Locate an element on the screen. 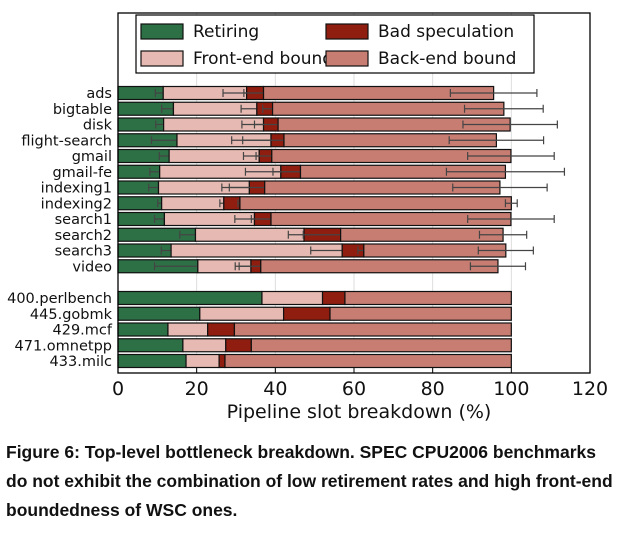 The width and height of the screenshot is (626, 536). category-label: bigtable is located at coordinates (82, 110).